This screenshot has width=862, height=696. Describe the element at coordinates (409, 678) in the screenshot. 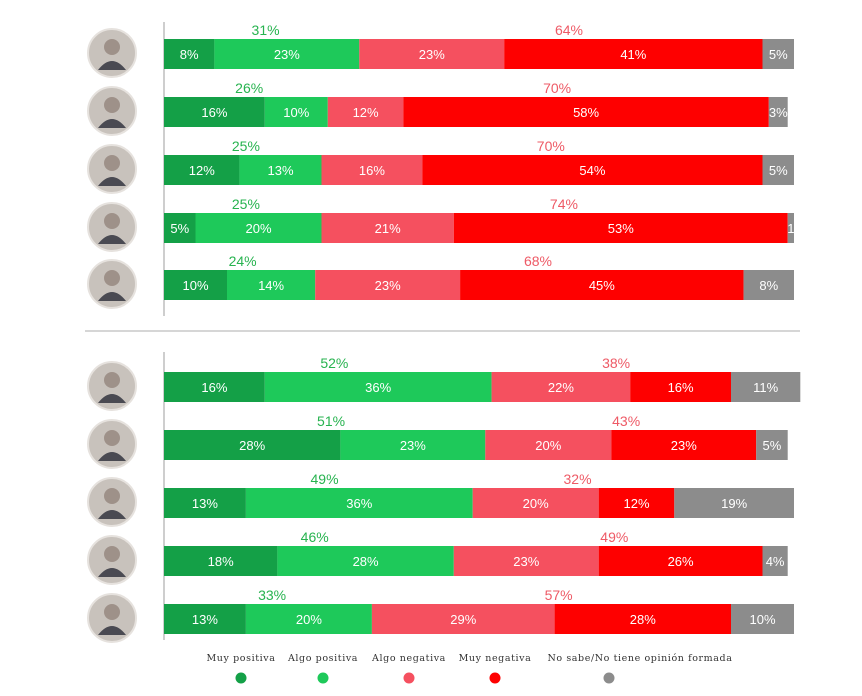

I see `legend-swatch-algo-negativa` at that location.